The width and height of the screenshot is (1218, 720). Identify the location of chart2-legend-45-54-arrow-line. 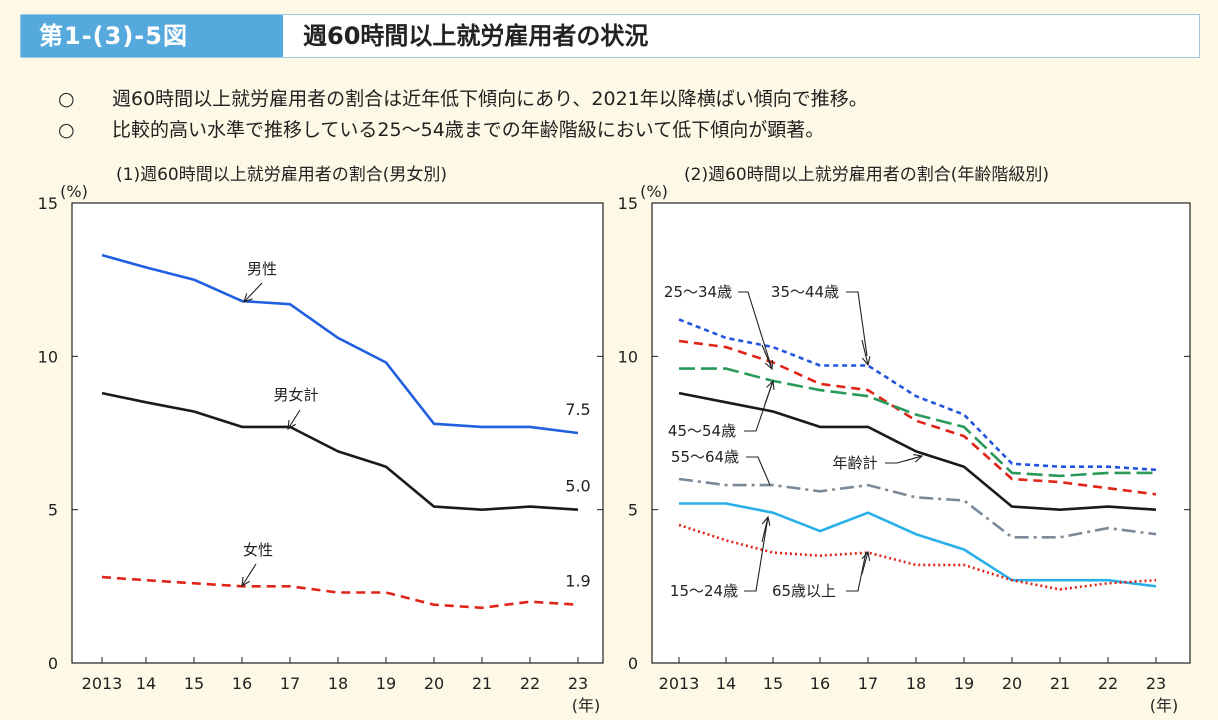
(769, 392).